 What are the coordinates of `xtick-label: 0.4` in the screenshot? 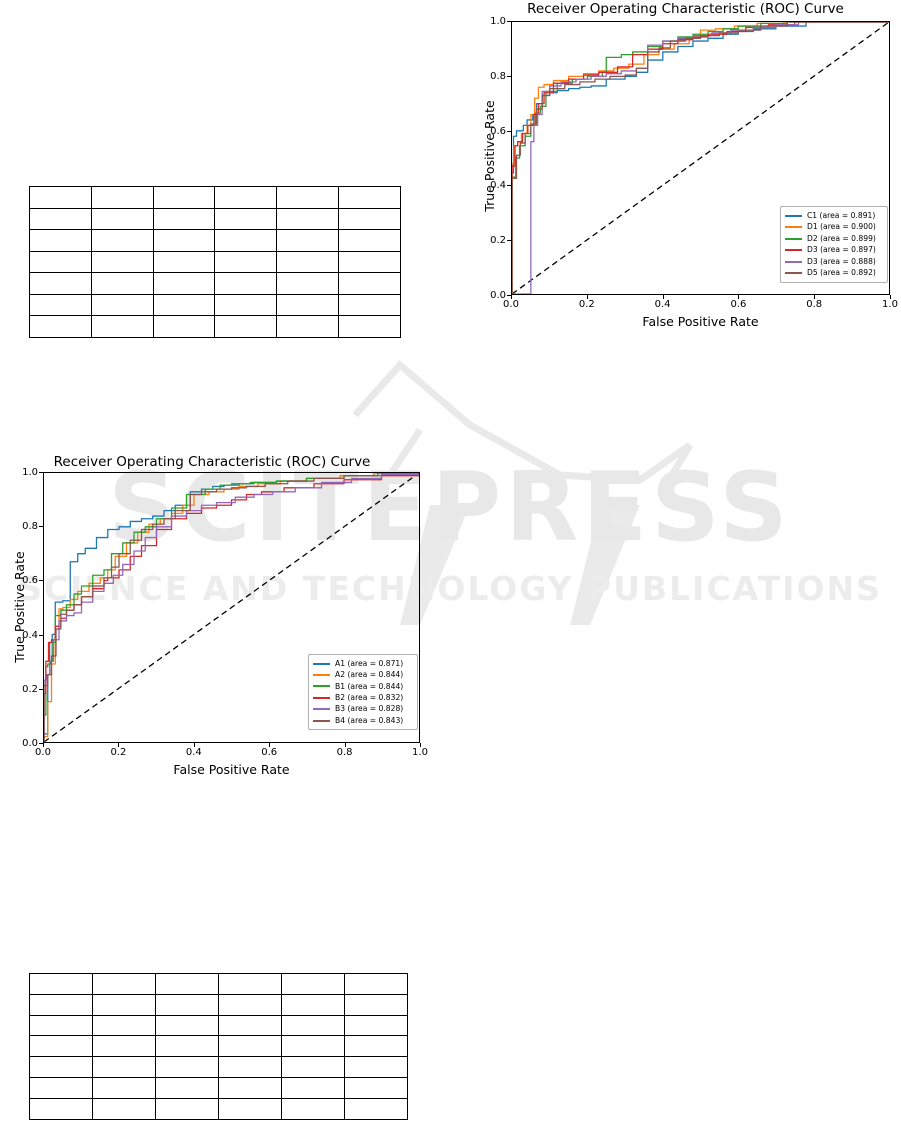 It's located at (193, 752).